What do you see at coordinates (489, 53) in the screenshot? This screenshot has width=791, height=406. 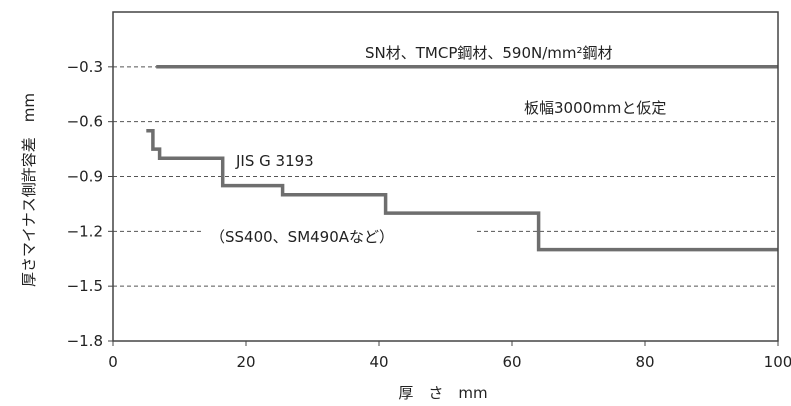 I see `annotation-sn-steel: SN材、TMCP鋼材、590N/mm²鋼材` at bounding box center [489, 53].